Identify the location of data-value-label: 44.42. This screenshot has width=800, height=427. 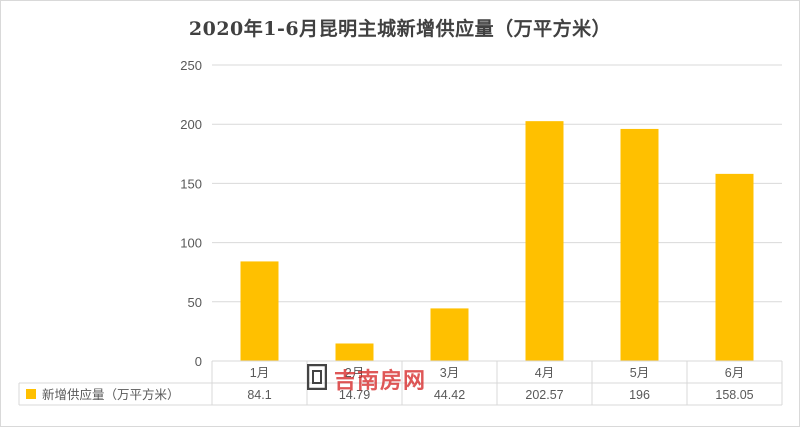
(449, 395).